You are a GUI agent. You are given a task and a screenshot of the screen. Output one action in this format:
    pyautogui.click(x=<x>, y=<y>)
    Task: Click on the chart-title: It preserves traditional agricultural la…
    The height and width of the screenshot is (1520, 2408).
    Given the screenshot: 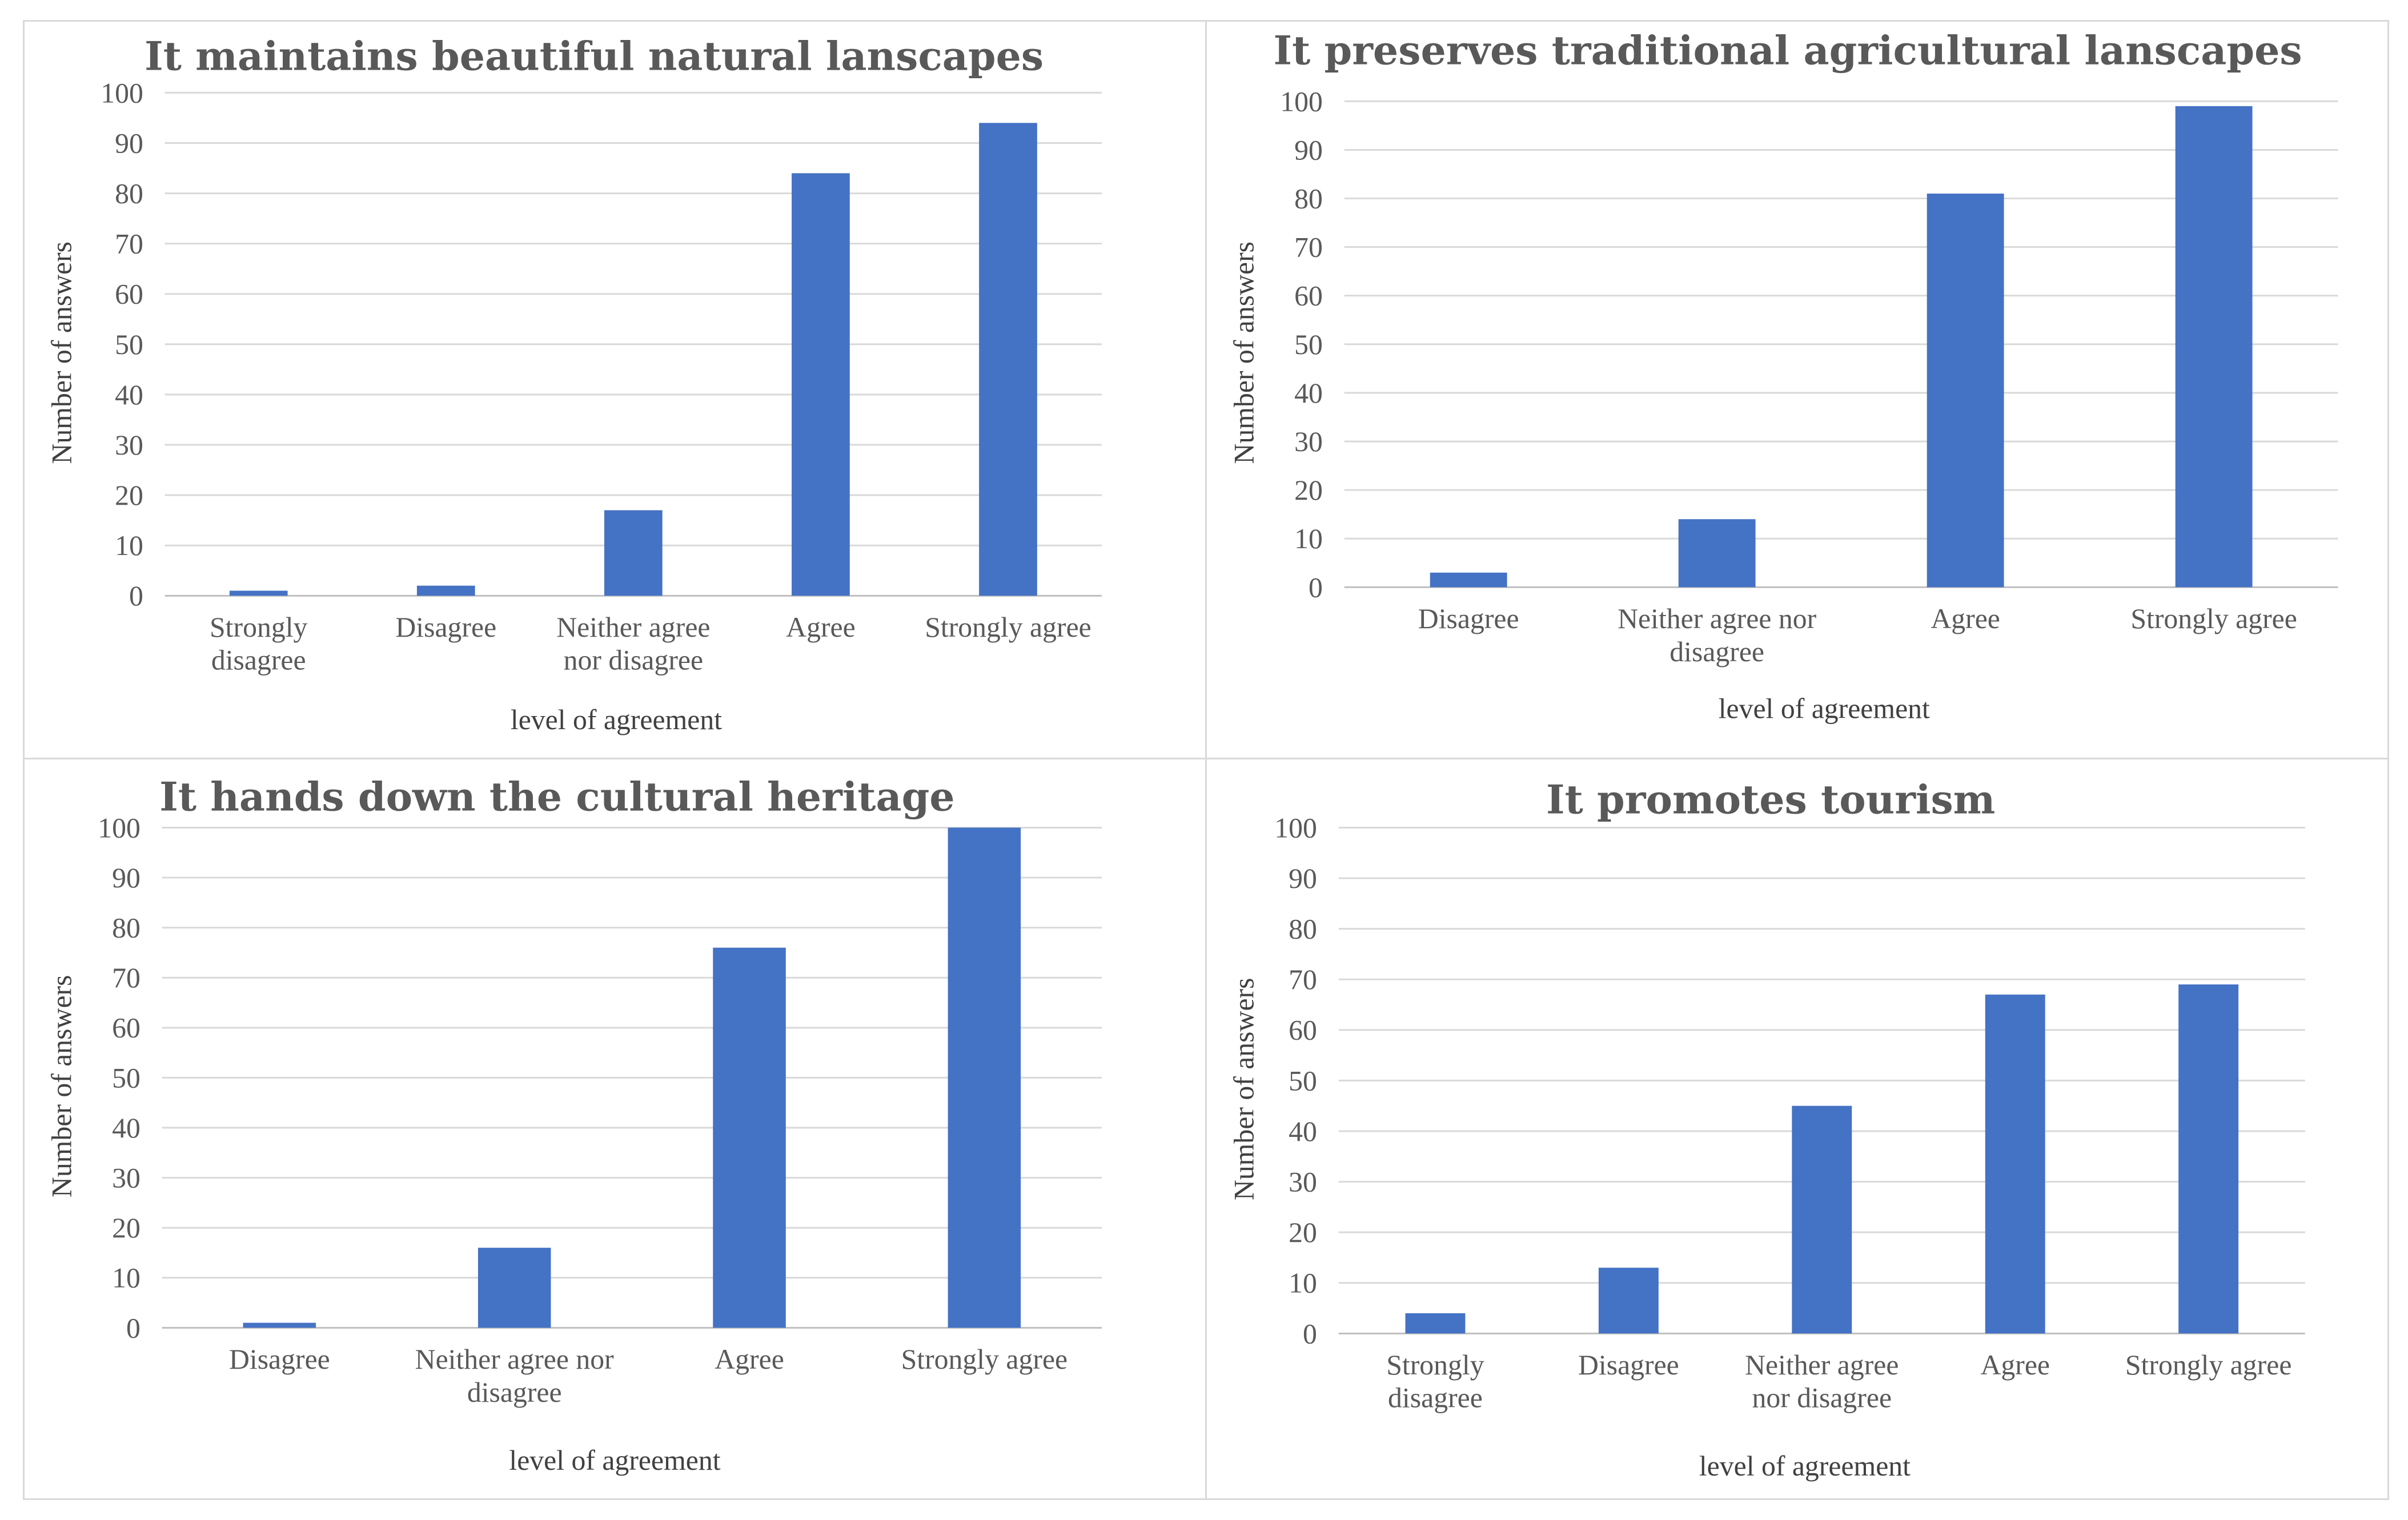 What is the action you would take?
    pyautogui.click(x=1788, y=51)
    